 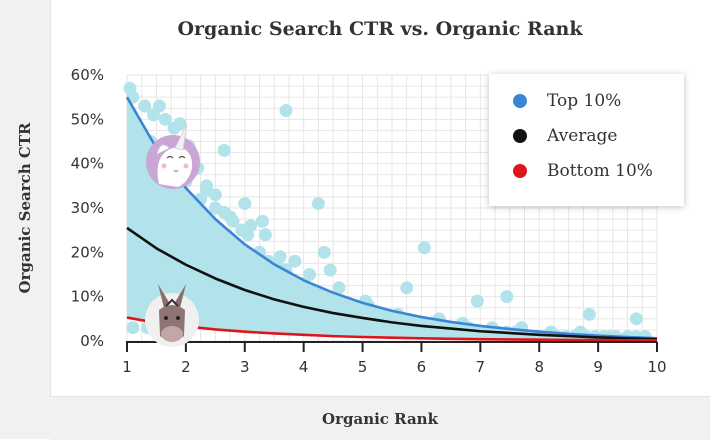 What do you see at coordinates (422, 367) in the screenshot?
I see `x-tick-label: 6` at bounding box center [422, 367].